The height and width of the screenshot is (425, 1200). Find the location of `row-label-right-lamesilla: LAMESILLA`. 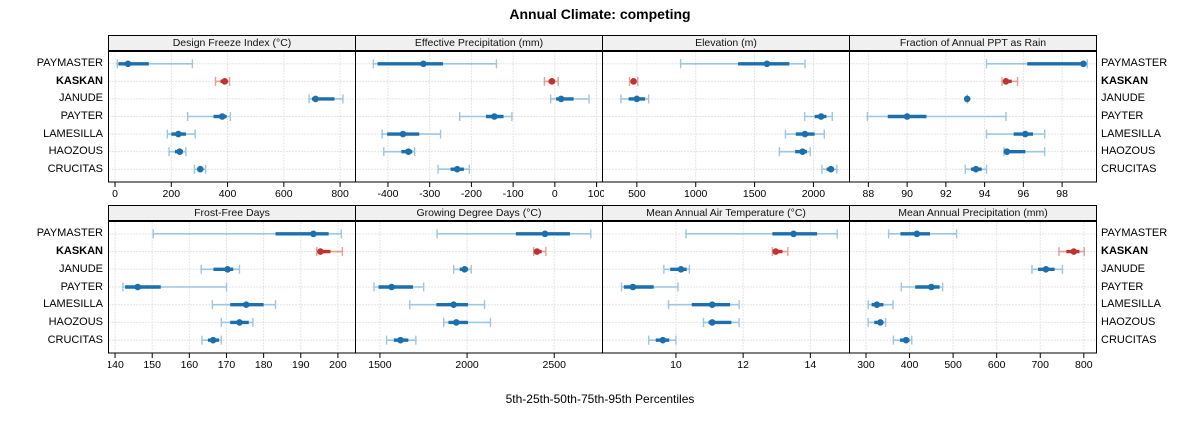

row-label-right-lamesilla: LAMESILLA is located at coordinates (1131, 304).